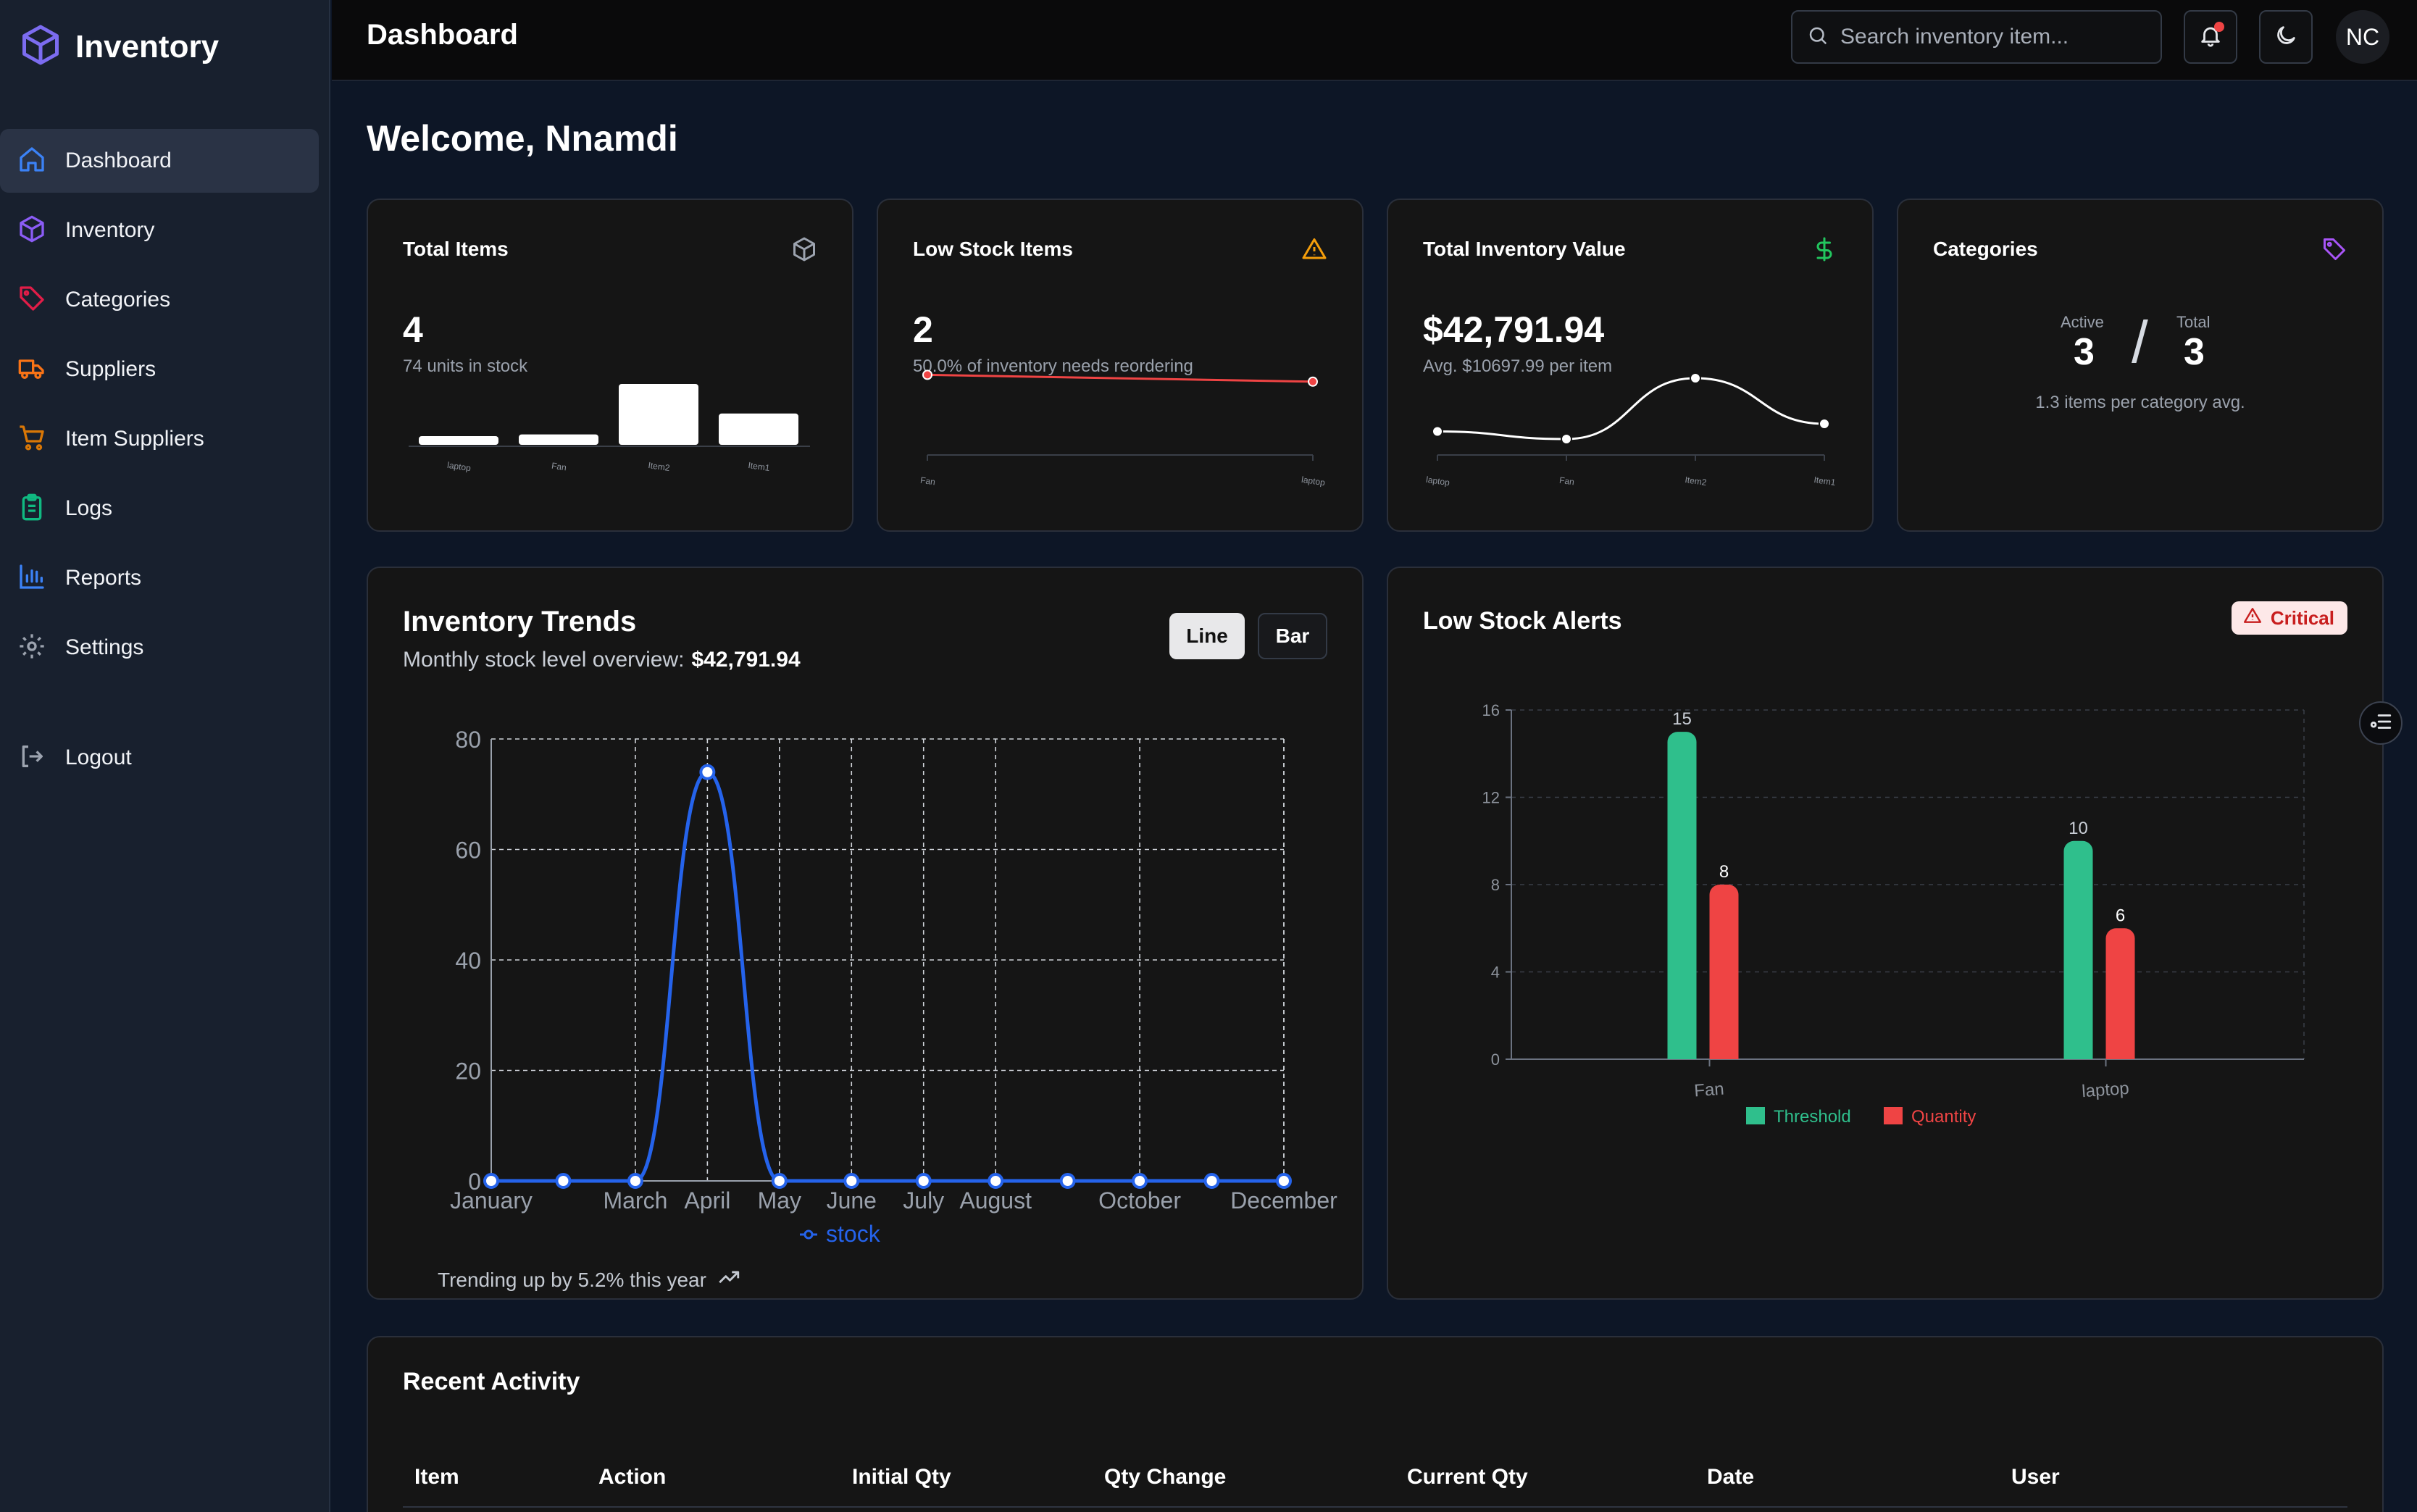 Image resolution: width=2417 pixels, height=1512 pixels. What do you see at coordinates (780, 1200) in the screenshot?
I see `x-tick-label: May` at bounding box center [780, 1200].